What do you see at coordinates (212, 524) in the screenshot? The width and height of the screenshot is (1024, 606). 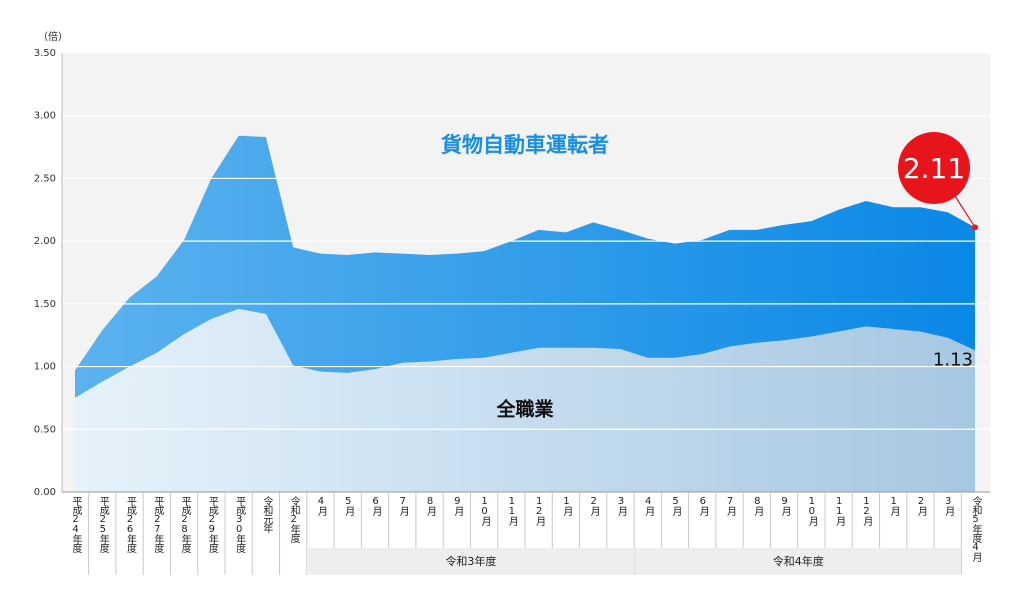 I see `x-tick-label: 平成29年度` at bounding box center [212, 524].